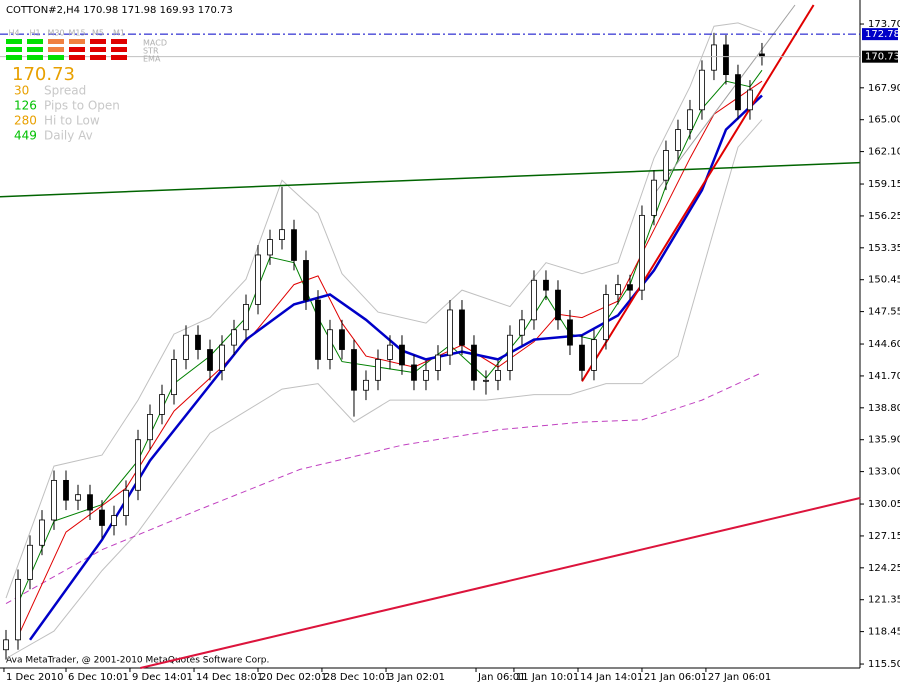  Describe the element at coordinates (884, 472) in the screenshot. I see `y-tick-label: 133.00` at that location.